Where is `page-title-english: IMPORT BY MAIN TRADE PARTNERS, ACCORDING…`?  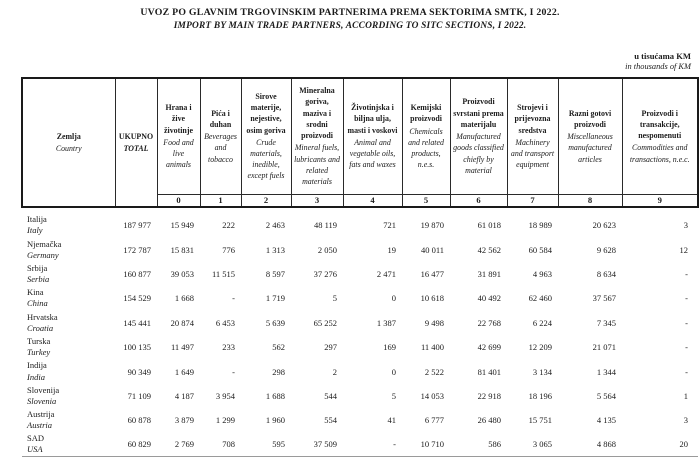
page-title-english: IMPORT BY MAIN TRADE PARTNERS, ACCORDING… is located at coordinates (350, 26).